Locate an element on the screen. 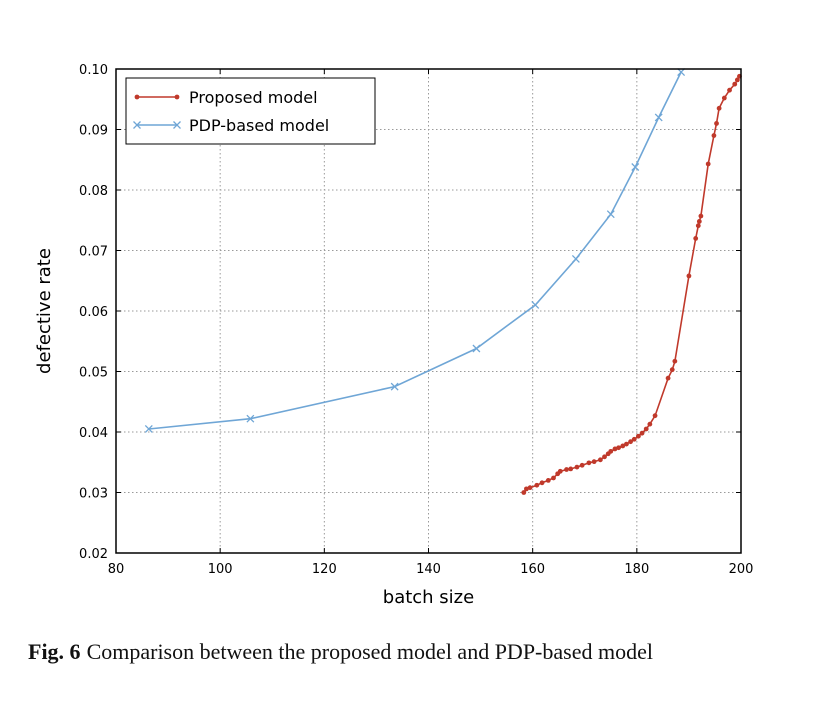 The image size is (824, 706). caption-label: Fig. 6 is located at coordinates (54, 651).